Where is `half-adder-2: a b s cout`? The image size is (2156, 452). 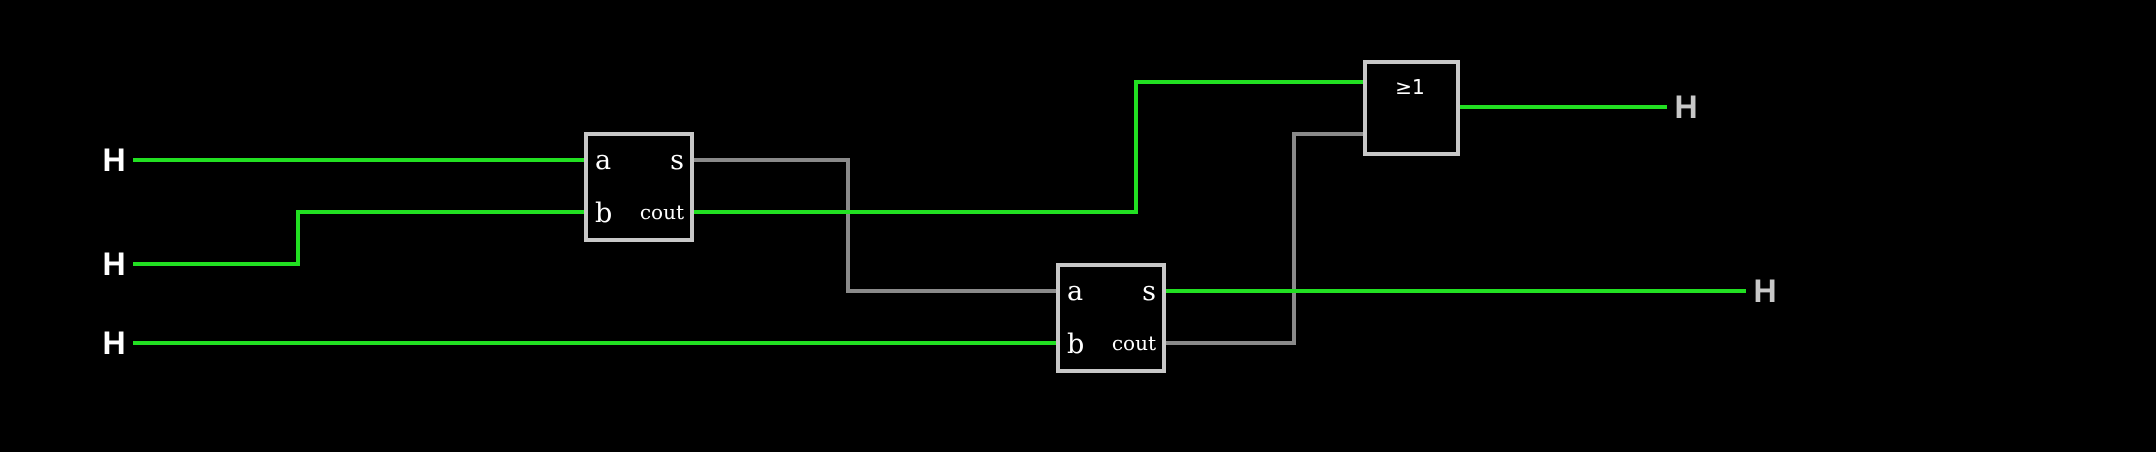 half-adder-2: a b s cout is located at coordinates (1111, 318).